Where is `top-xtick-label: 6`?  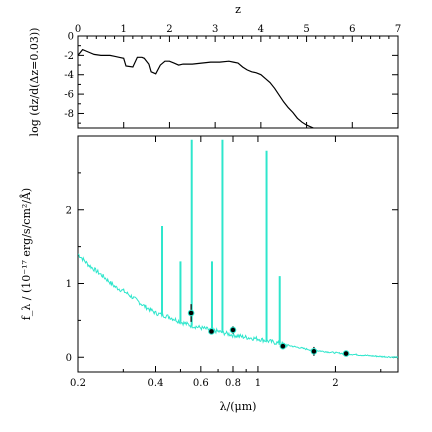
top-xtick-label: 6 is located at coordinates (352, 29).